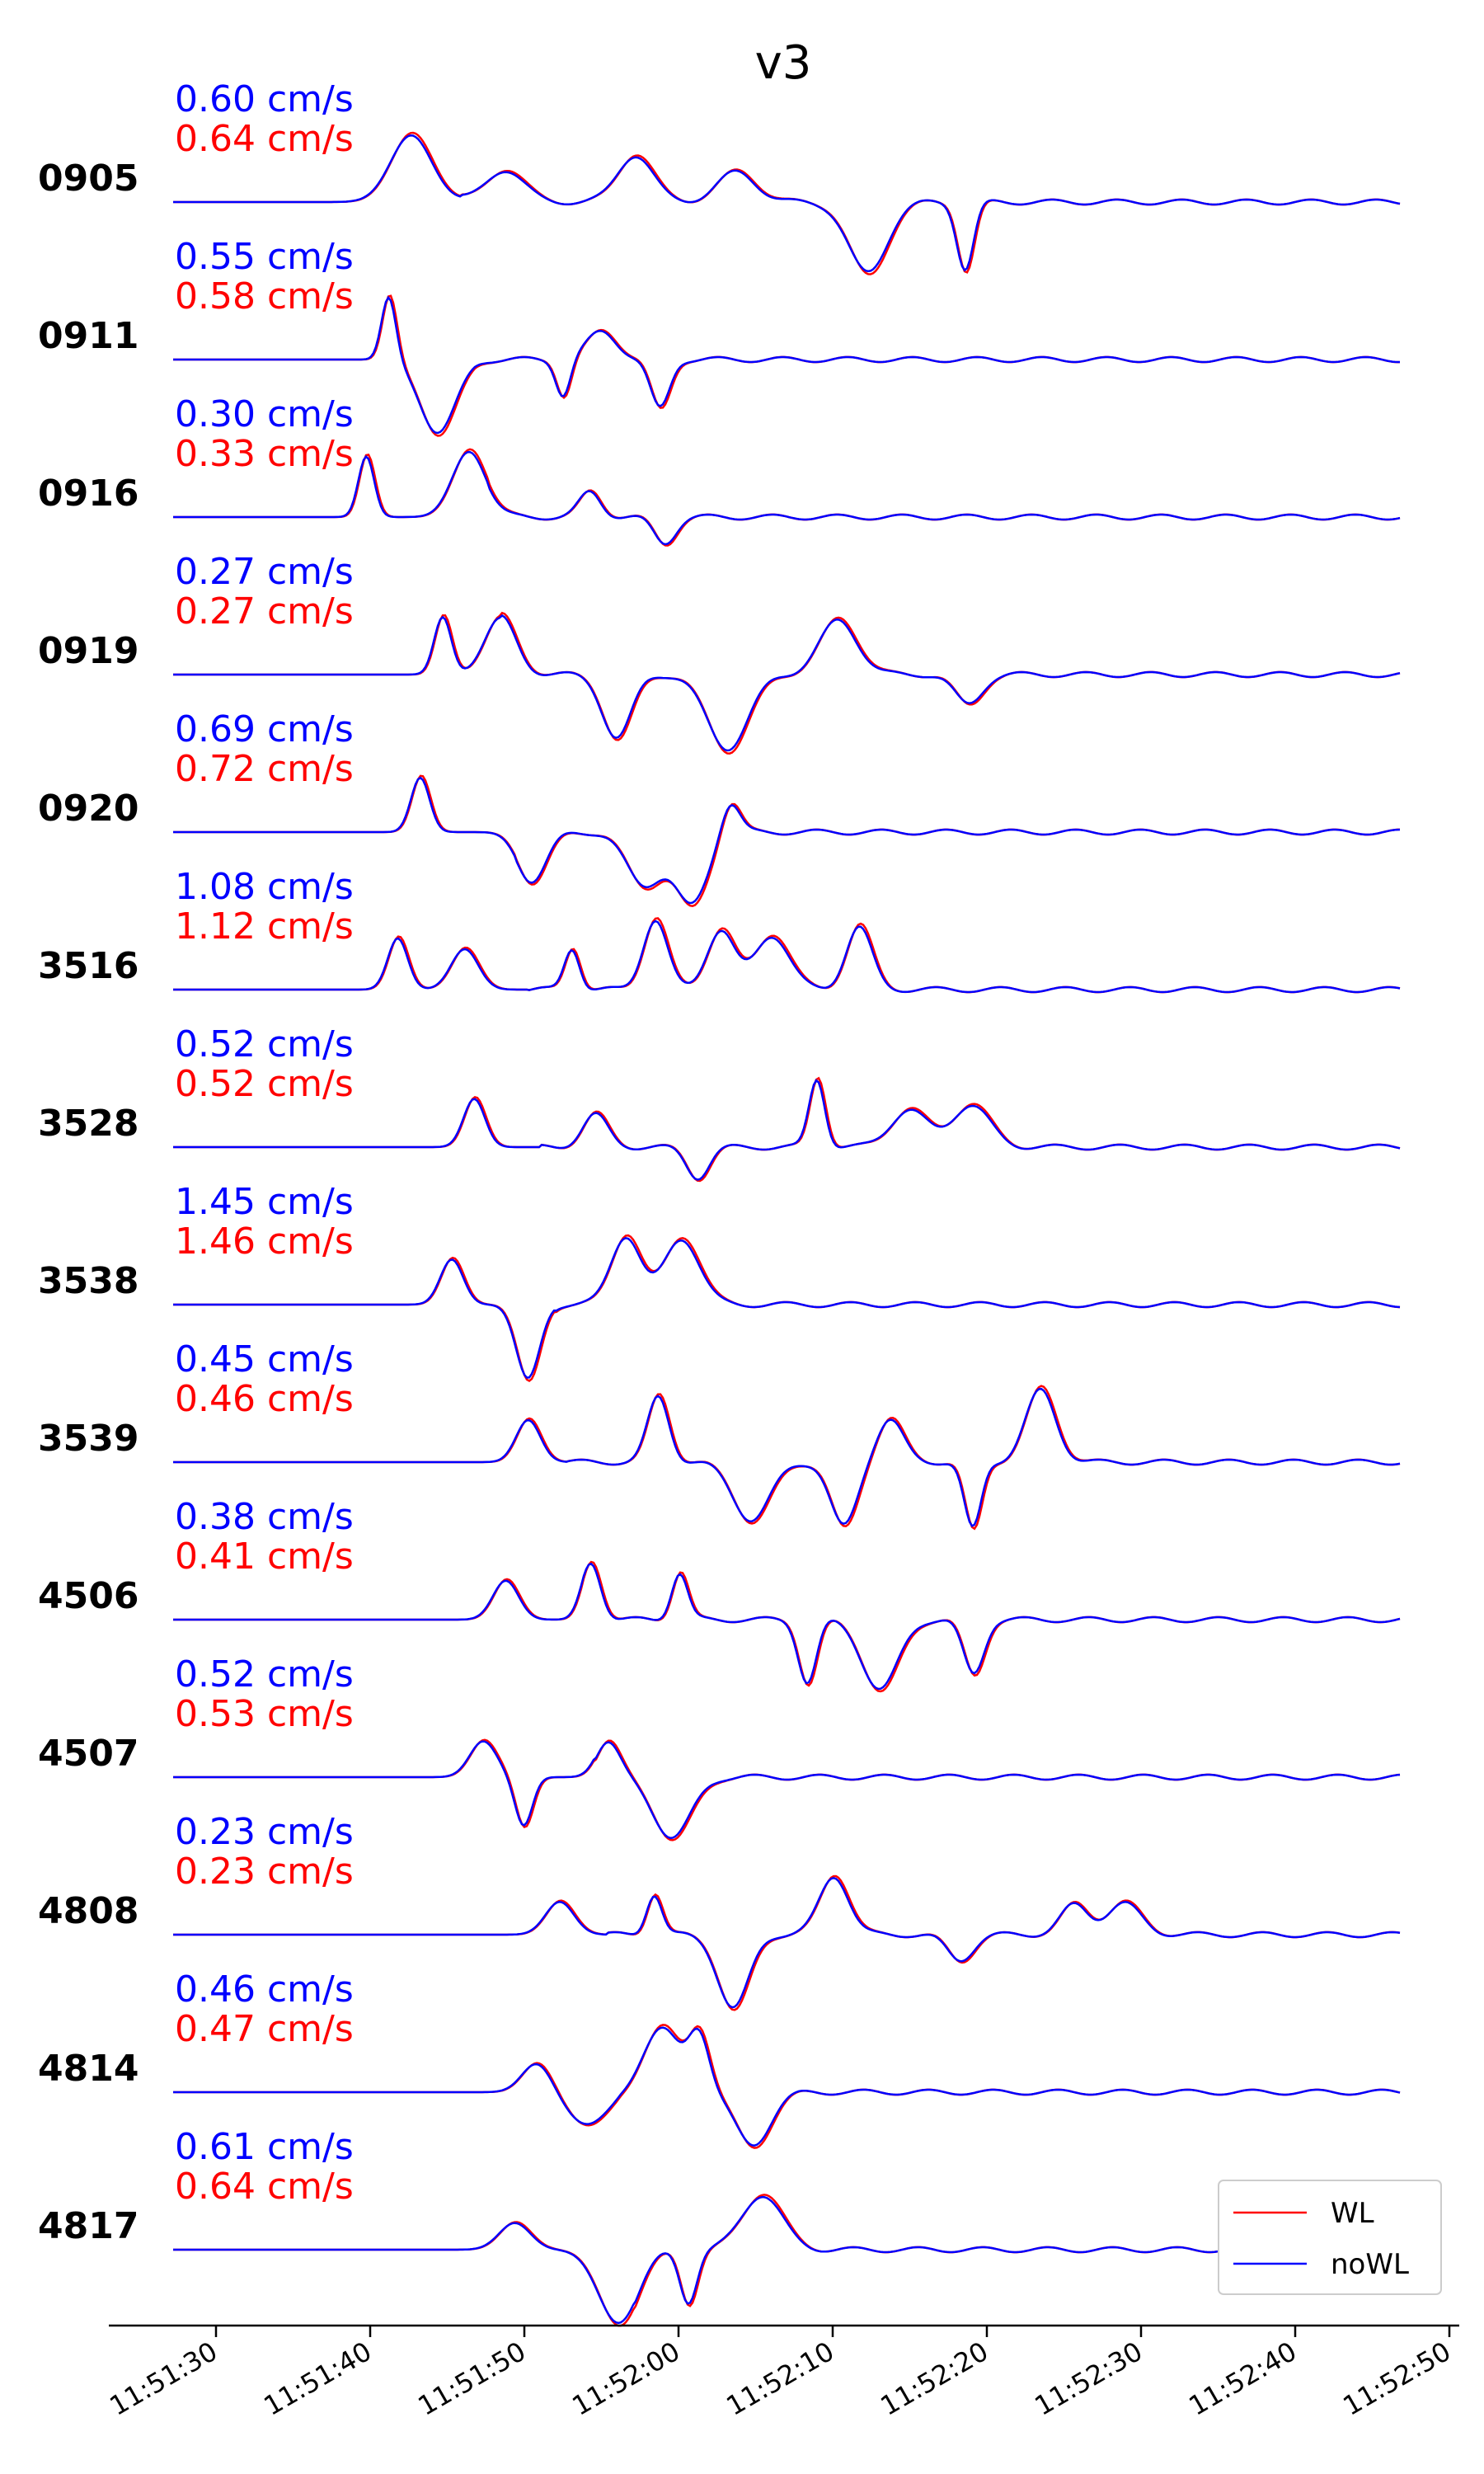  I want to click on legend-nowl-label: noWL, so click(1370, 2264).